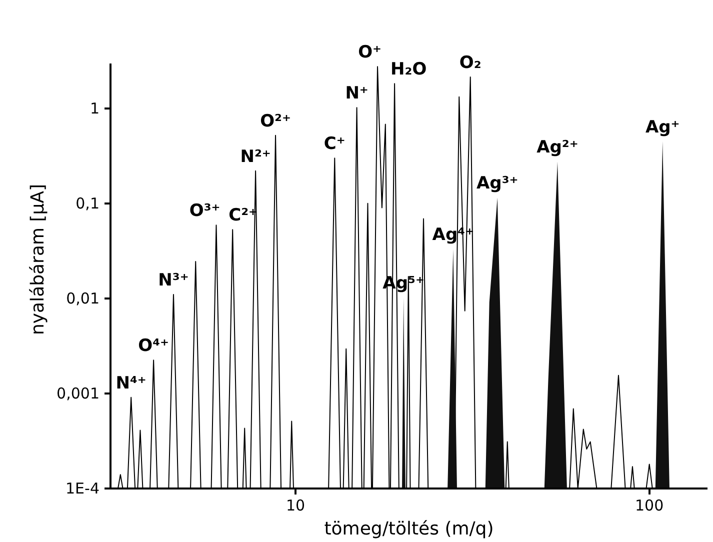 This screenshot has height=542, width=713. Describe the element at coordinates (78, 393) in the screenshot. I see `y-tick-label: 0,001` at that location.